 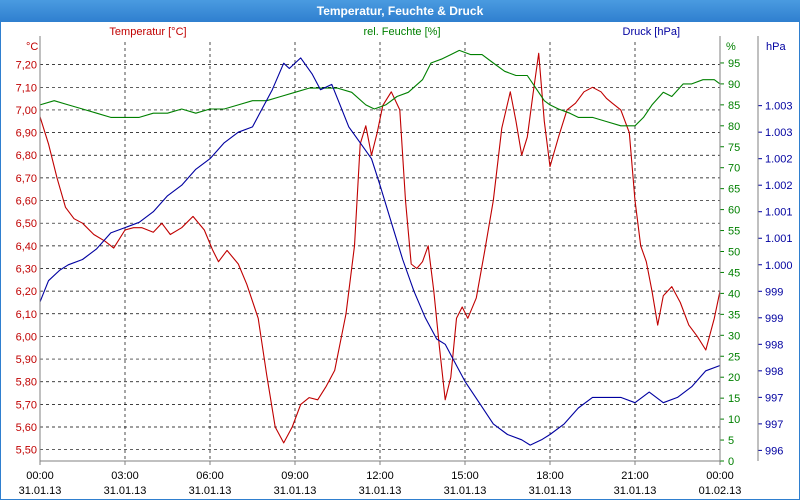 I want to click on temperature-tick-label: 5,70, so click(x=26, y=405).